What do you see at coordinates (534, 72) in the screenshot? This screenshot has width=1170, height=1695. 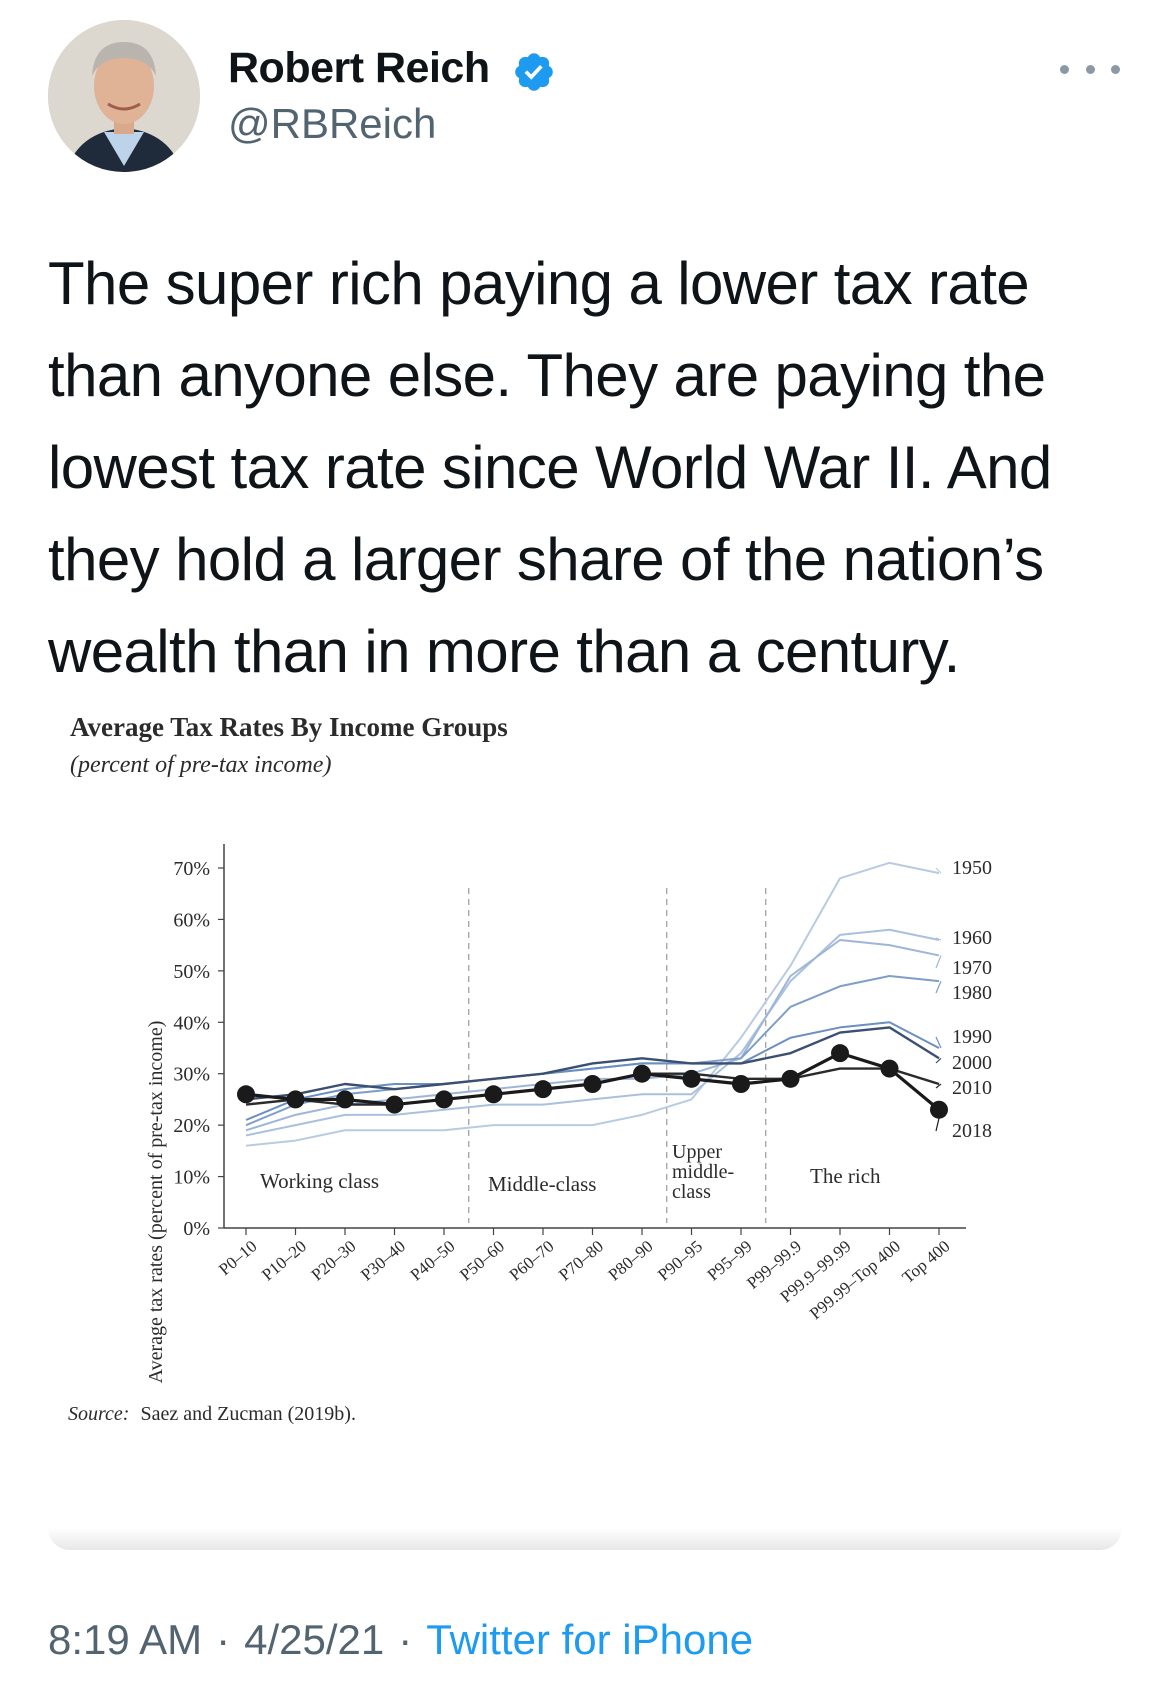 I see `verified-badge-icon` at bounding box center [534, 72].